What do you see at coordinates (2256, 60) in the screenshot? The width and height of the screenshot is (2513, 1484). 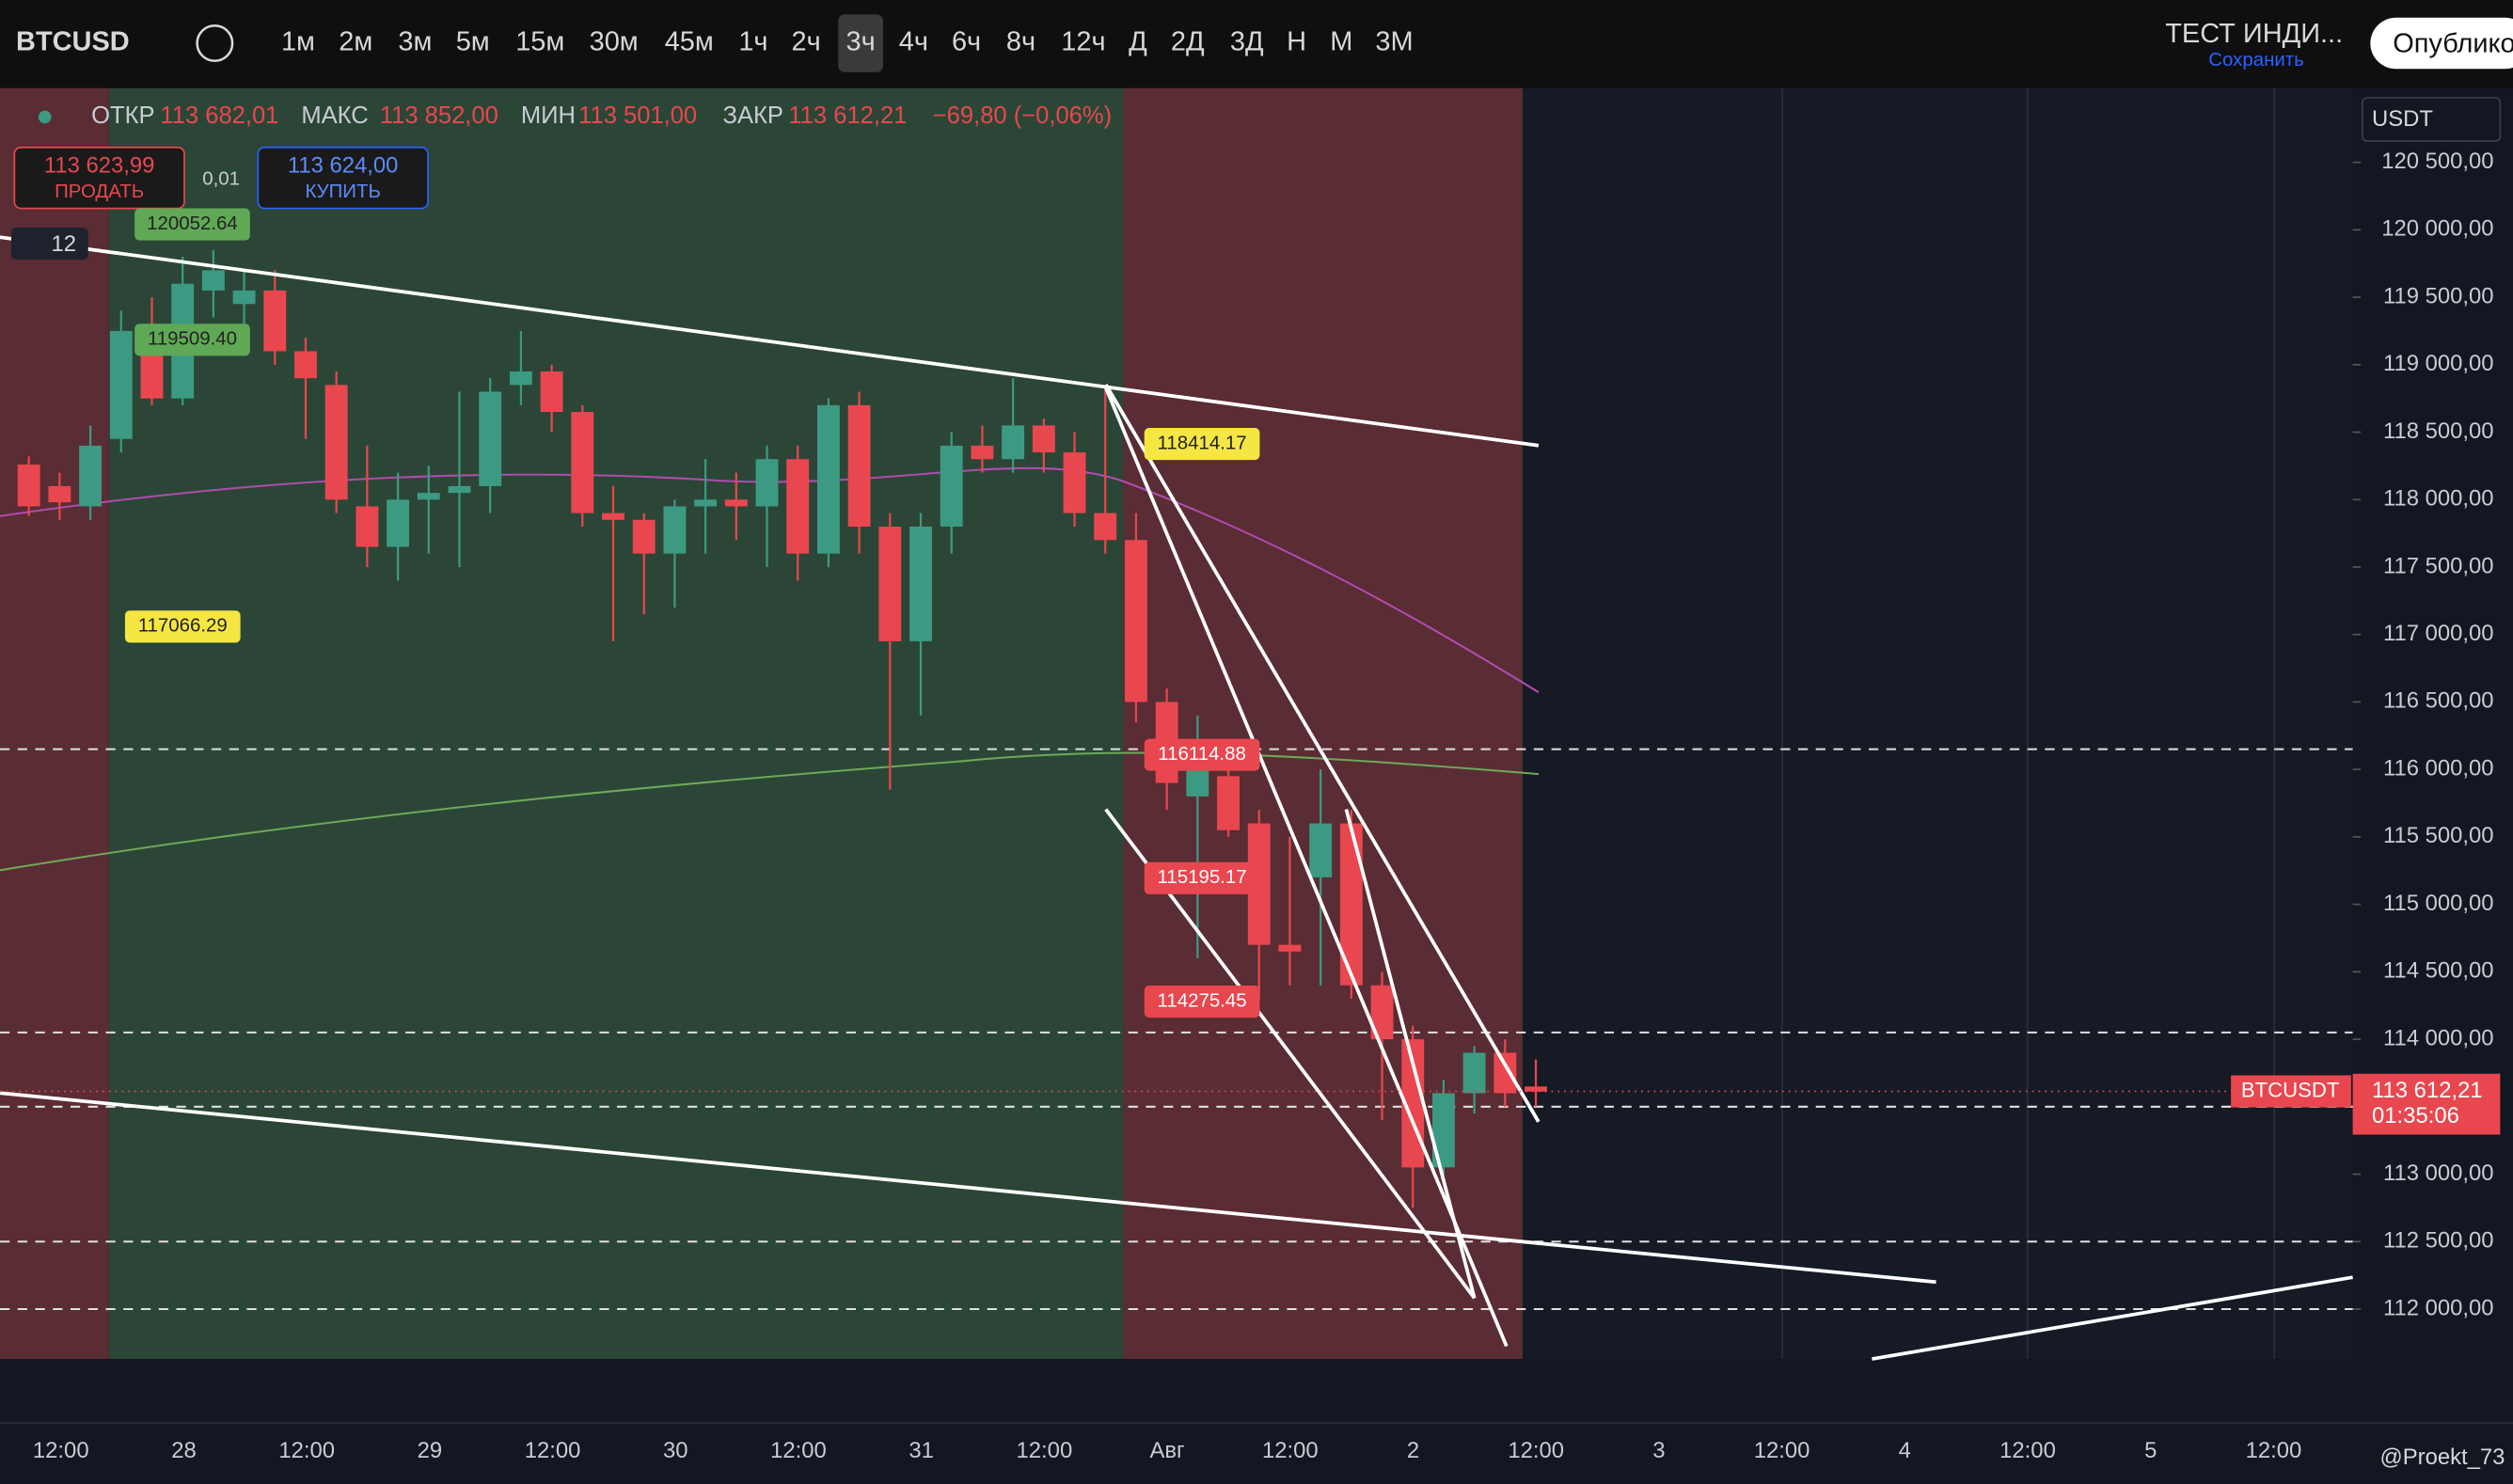 I see `save: Сохранить` at bounding box center [2256, 60].